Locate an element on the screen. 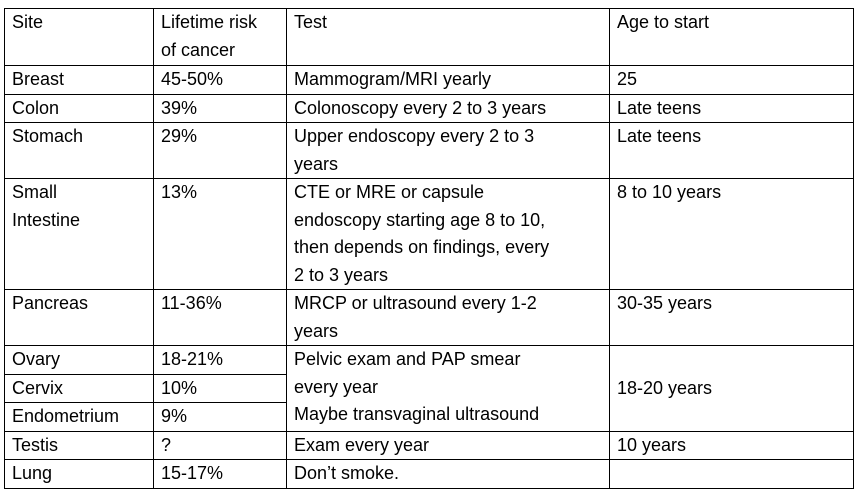 This screenshot has width=858, height=489. cell-risk: 13% is located at coordinates (220, 234).